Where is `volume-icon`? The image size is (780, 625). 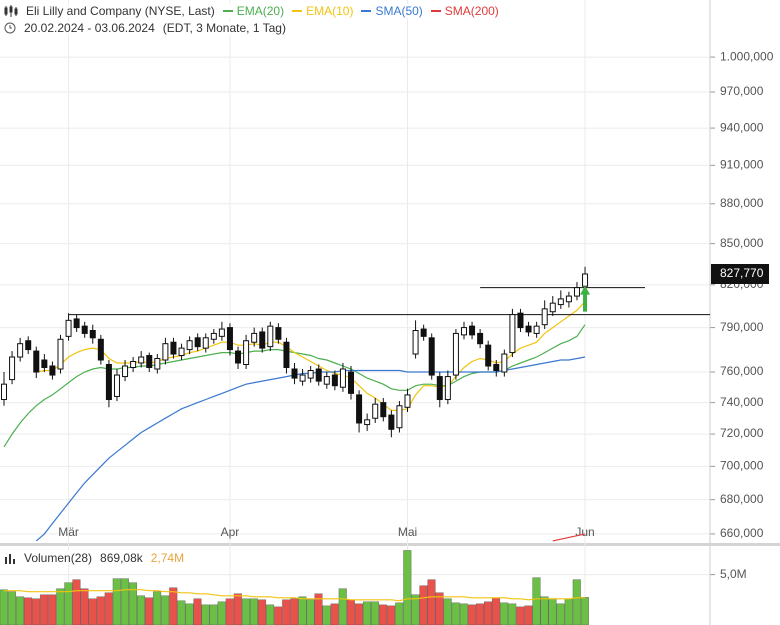 volume-icon is located at coordinates (10, 559).